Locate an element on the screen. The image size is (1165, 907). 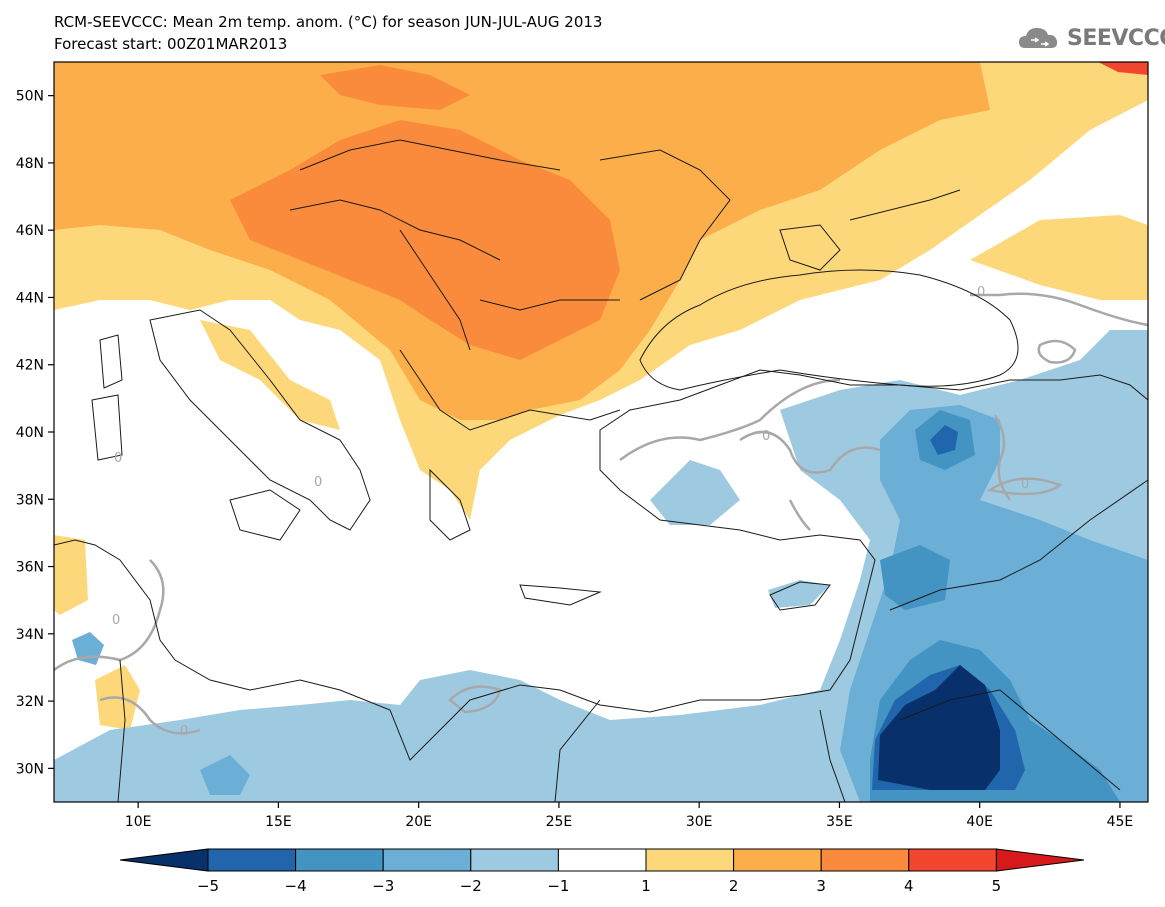
lon-tick-label: 10E is located at coordinates (138, 822).